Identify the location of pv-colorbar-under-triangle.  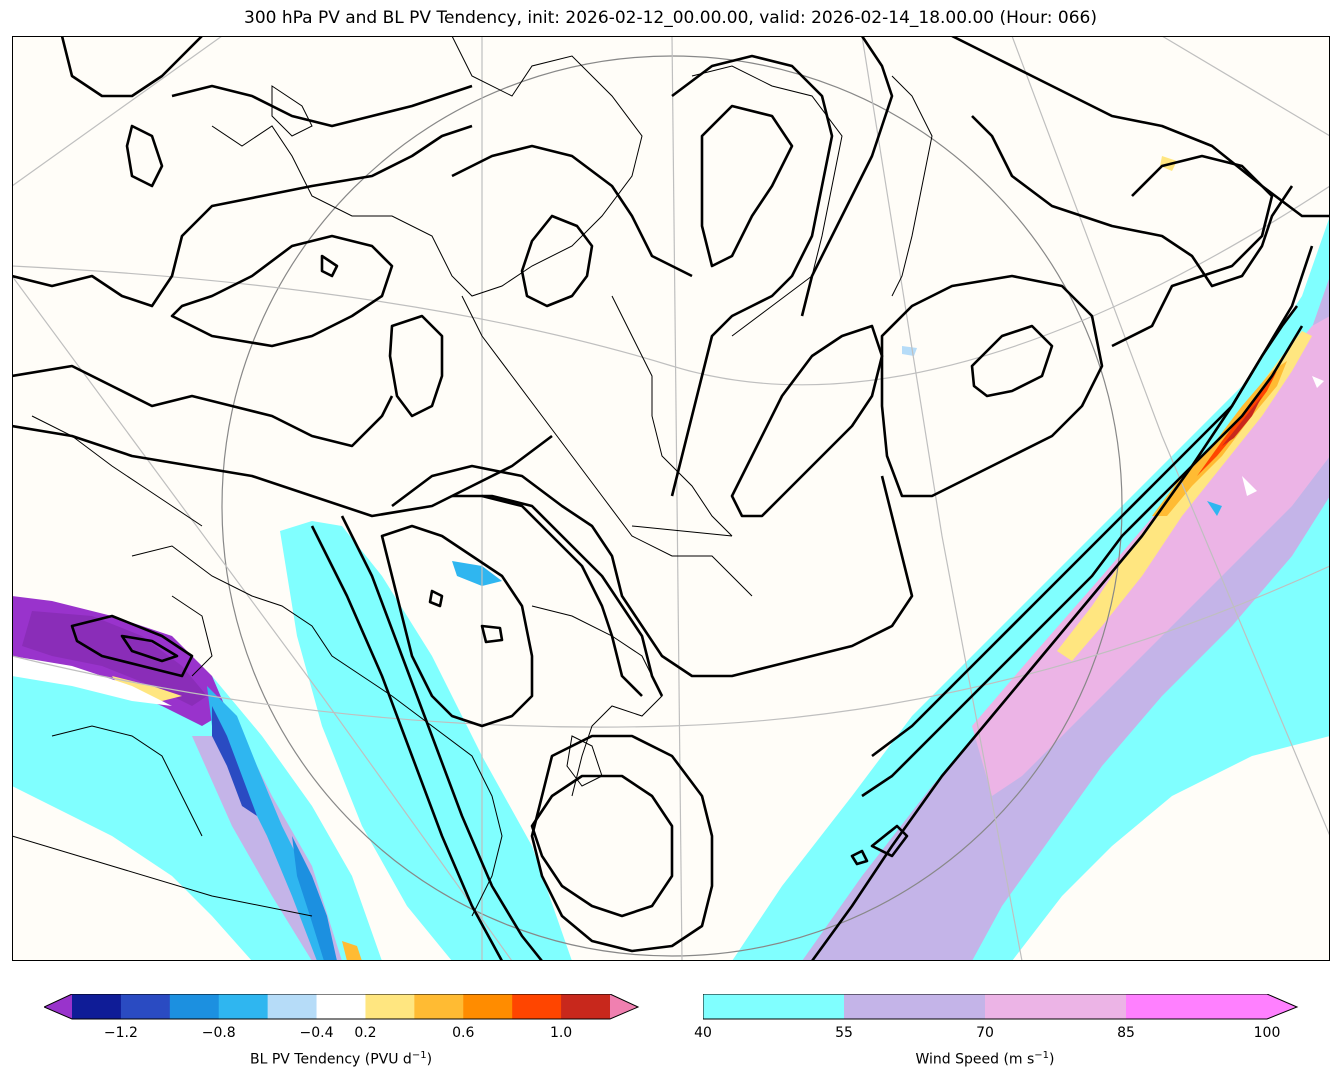
(58, 1006).